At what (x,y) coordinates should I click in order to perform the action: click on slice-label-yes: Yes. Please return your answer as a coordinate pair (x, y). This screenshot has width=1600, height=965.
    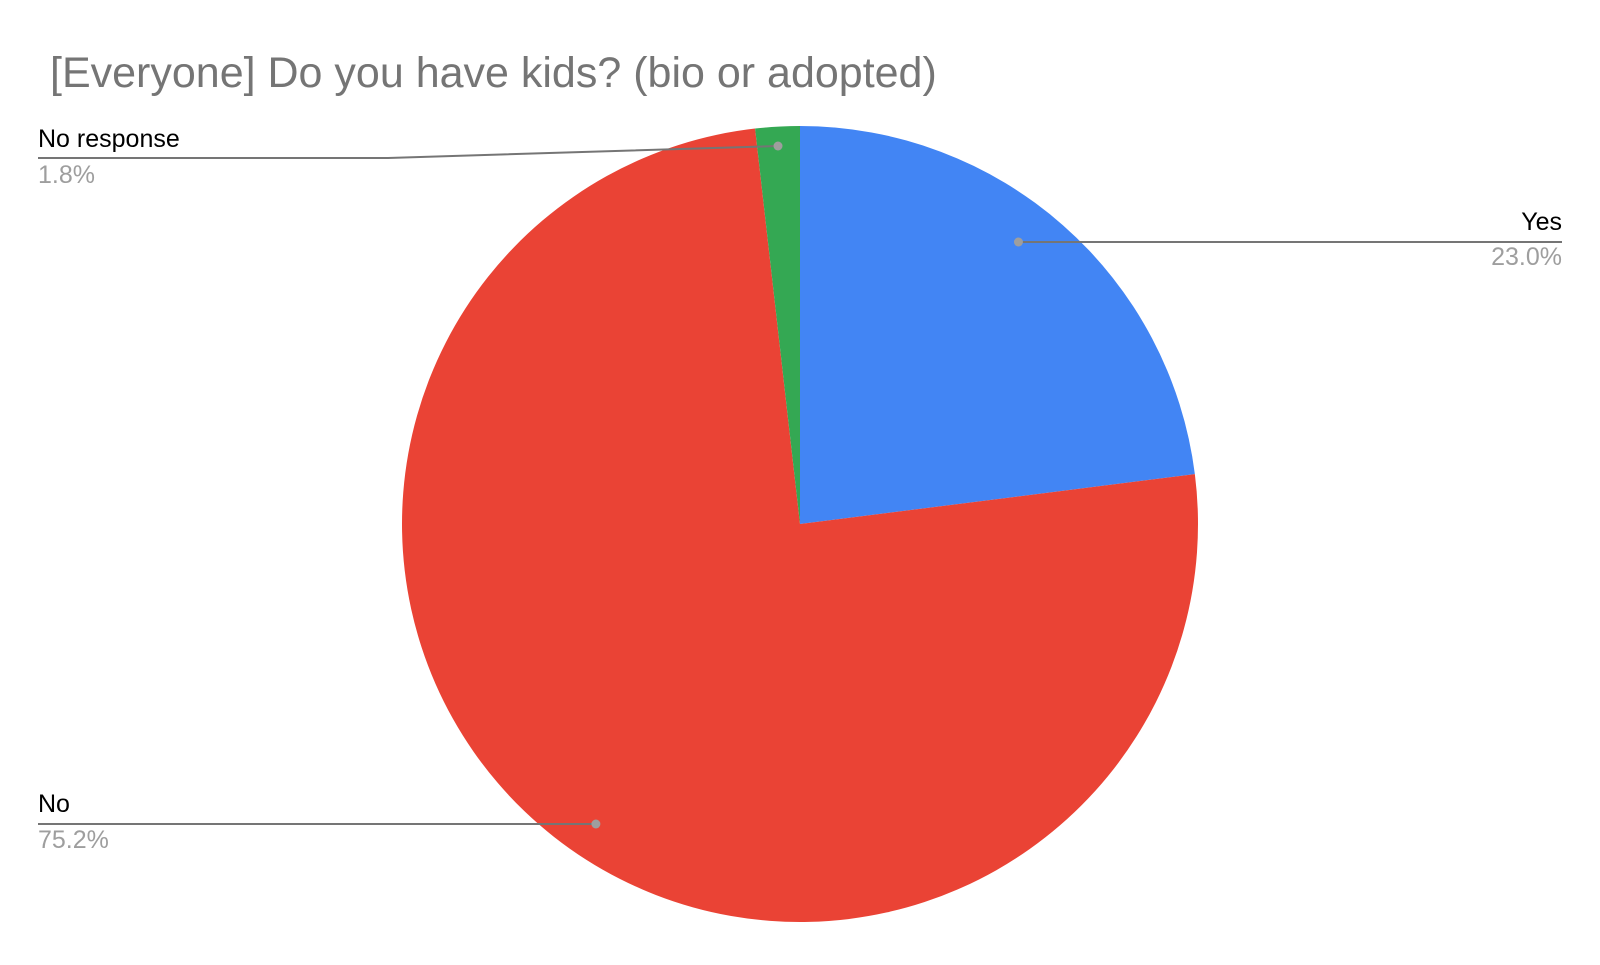
    Looking at the image, I should click on (1541, 222).